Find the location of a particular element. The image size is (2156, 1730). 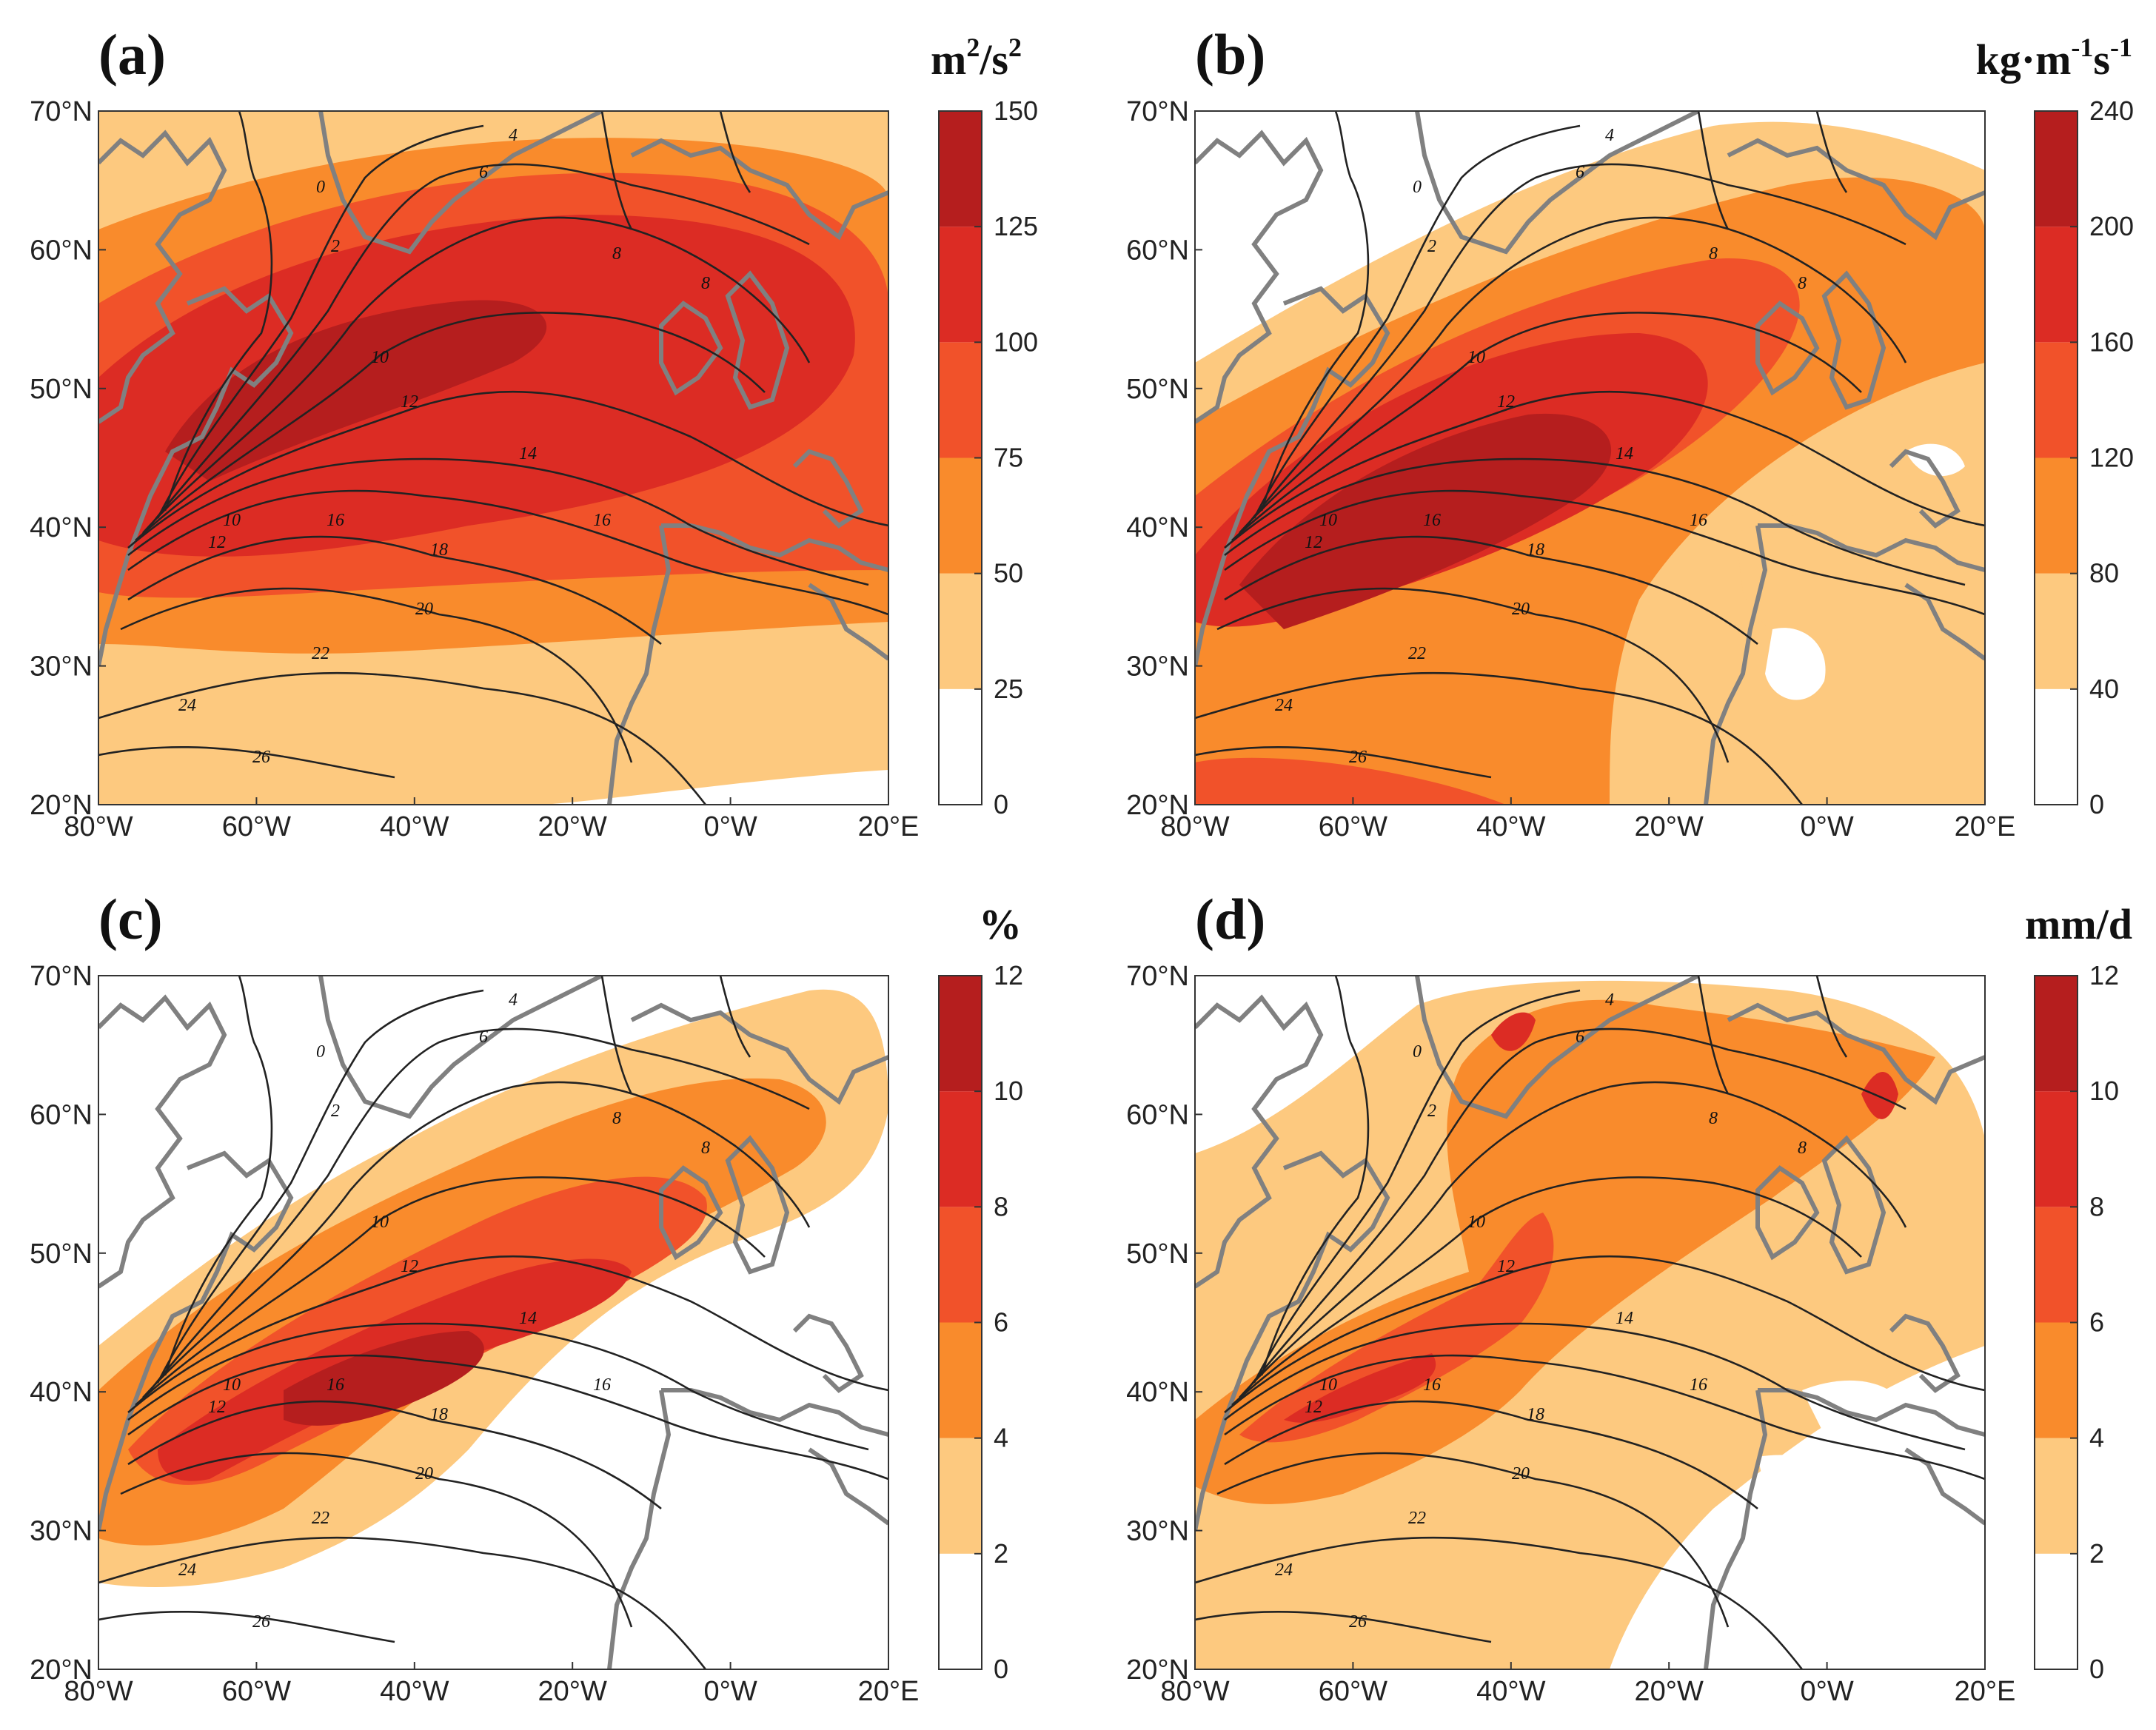

panel-label-c: (c) is located at coordinates (130, 919).